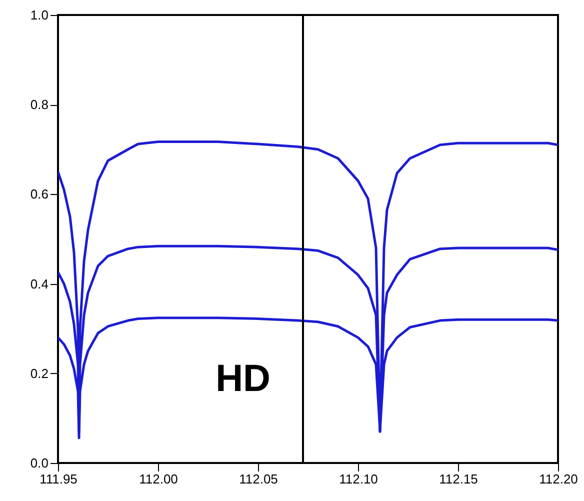 The height and width of the screenshot is (501, 584). What do you see at coordinates (558, 479) in the screenshot?
I see `x-tick-label: 112.20` at bounding box center [558, 479].